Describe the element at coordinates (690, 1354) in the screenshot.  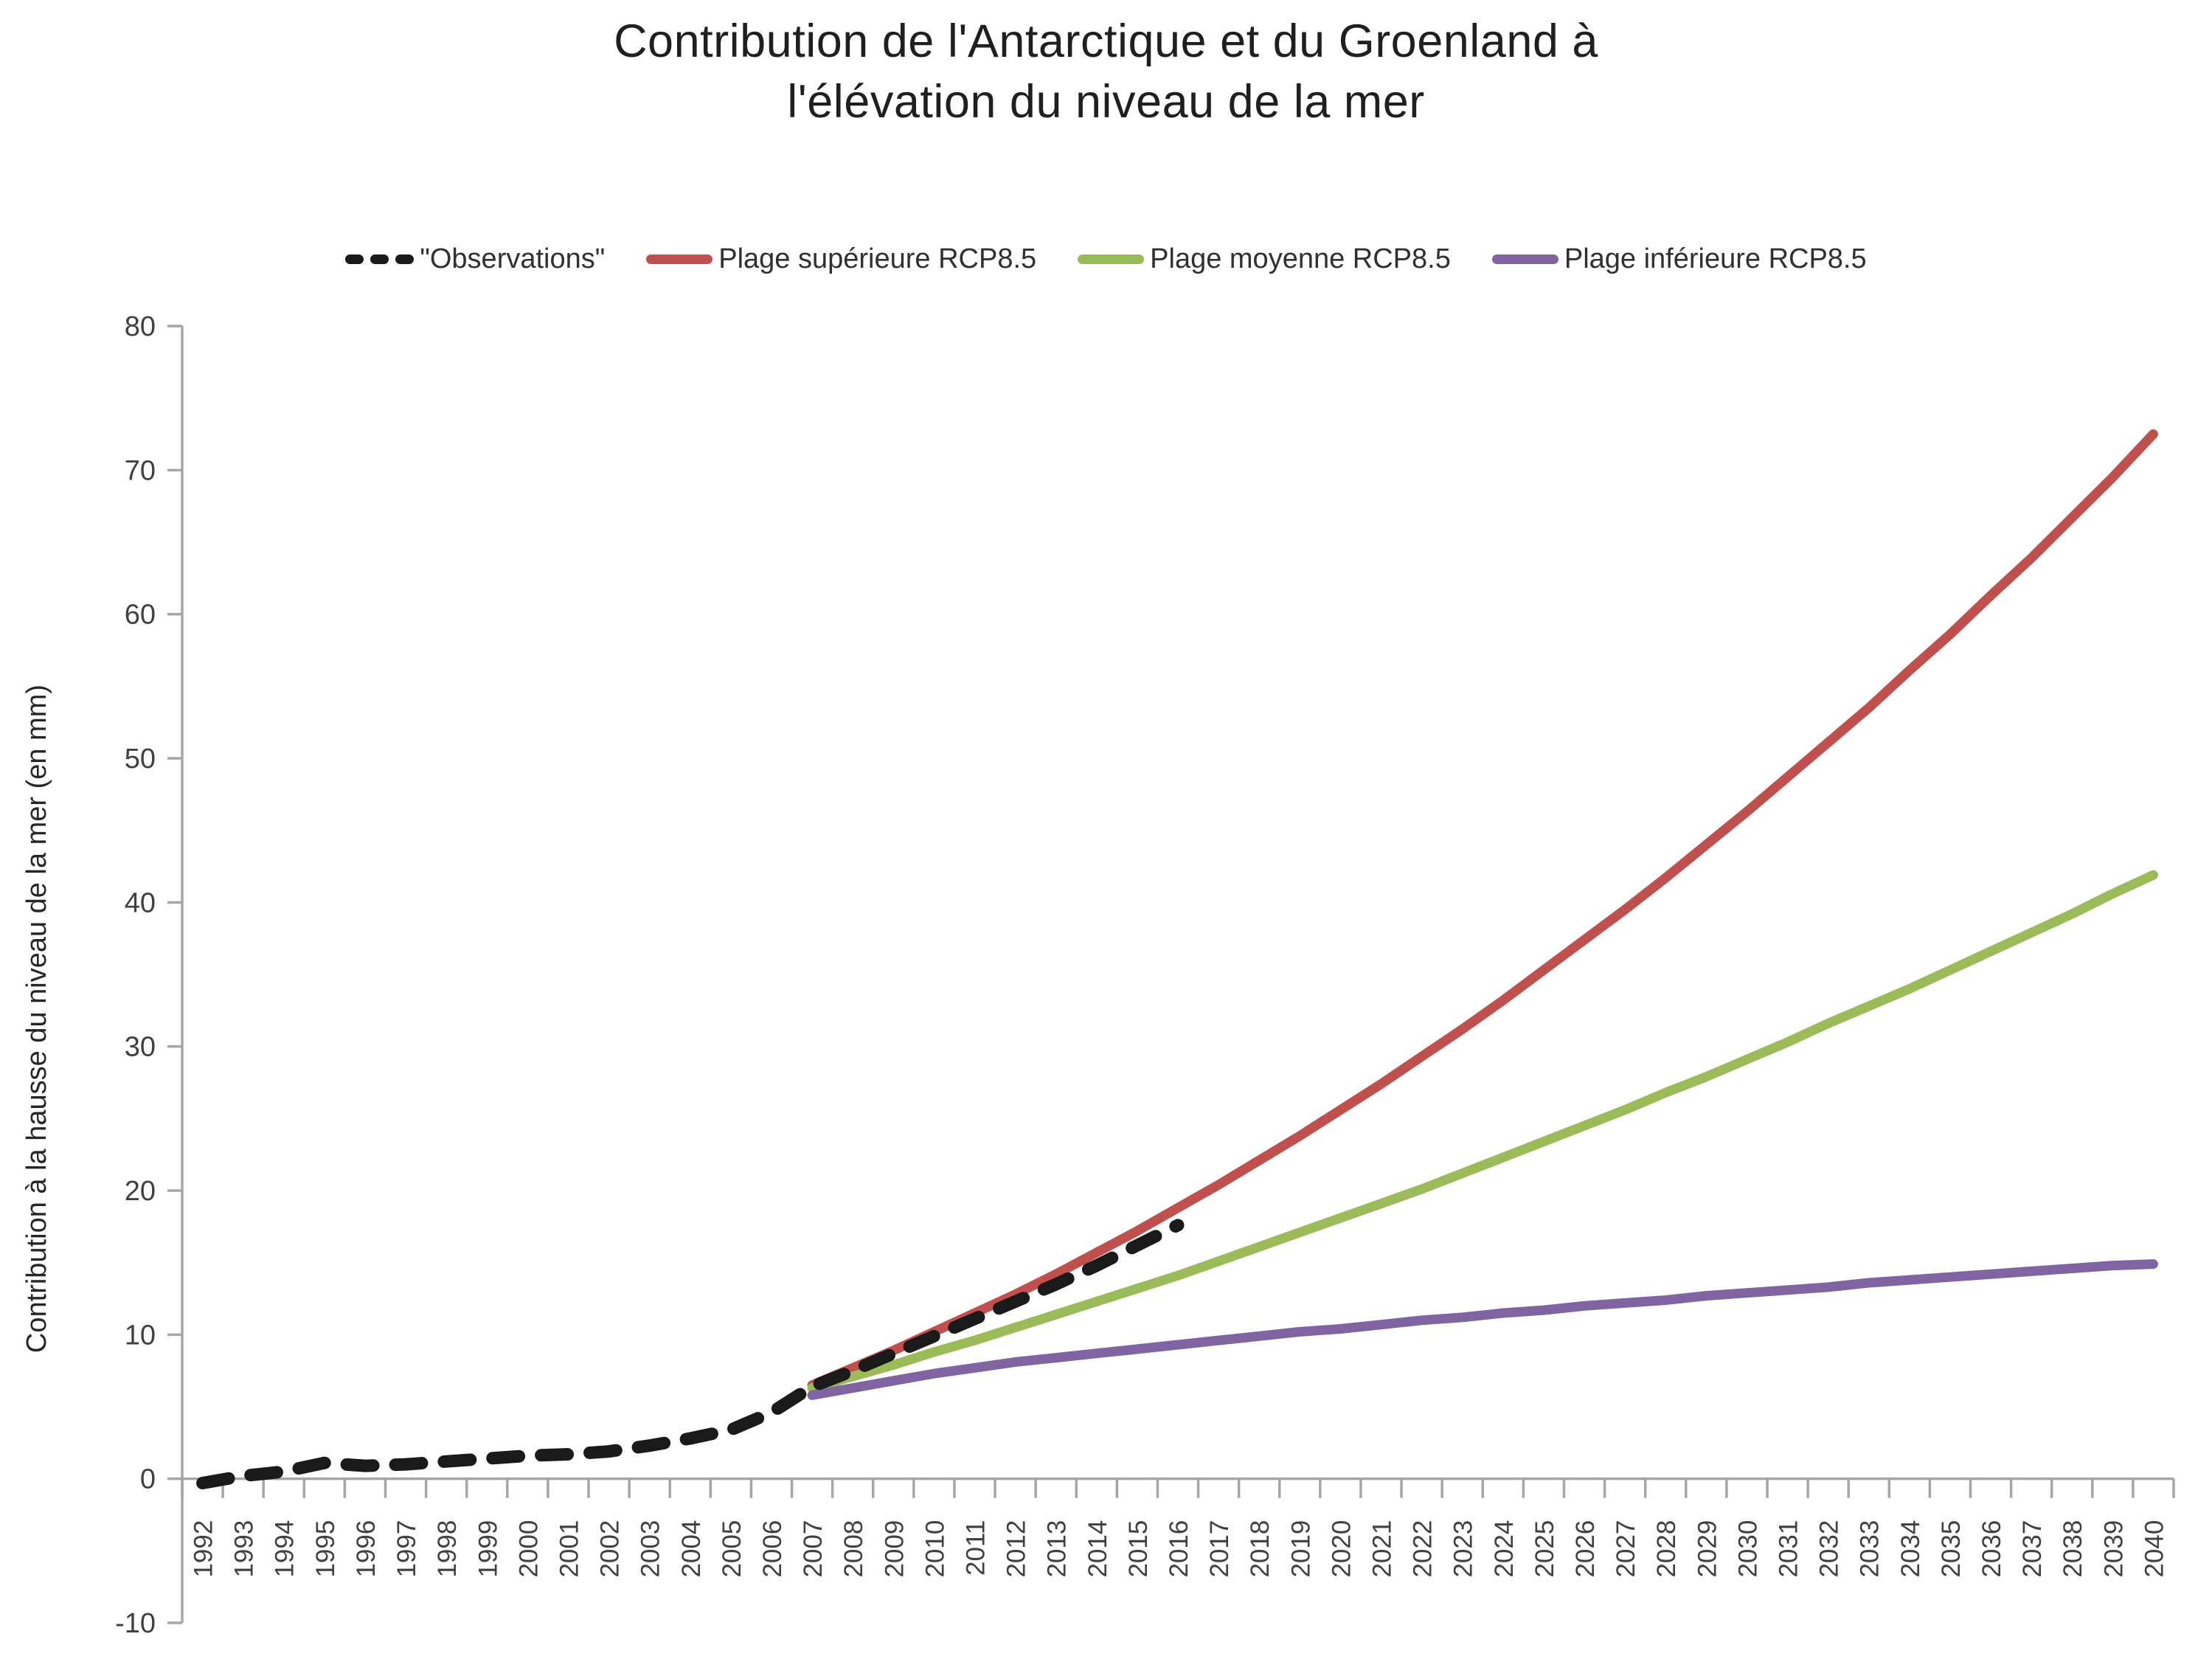
I see `series-line-observations` at that location.